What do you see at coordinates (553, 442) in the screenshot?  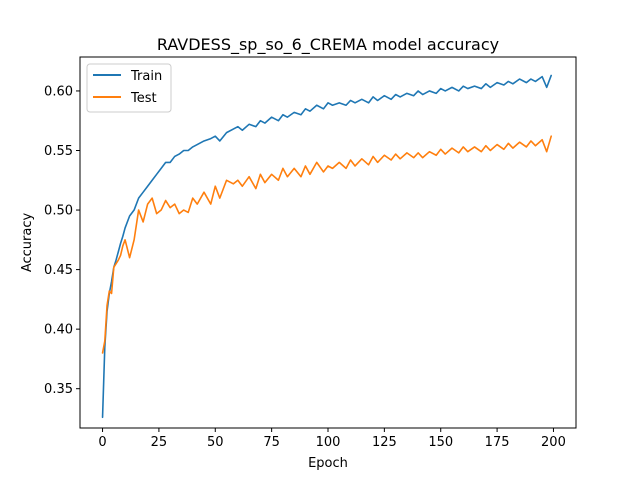 I see `x-tick-label: 200` at bounding box center [553, 442].